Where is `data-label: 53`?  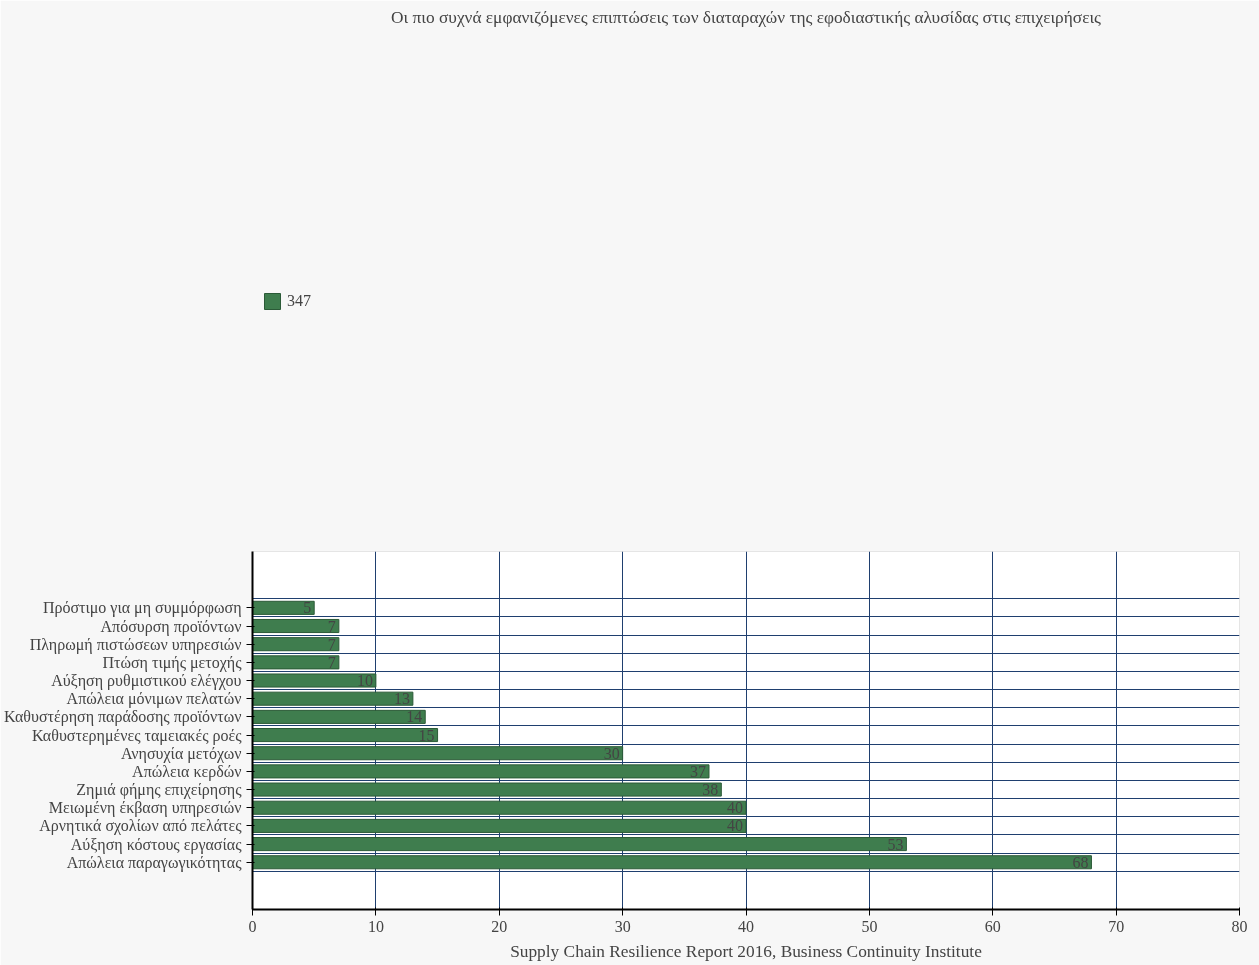
data-label: 53 is located at coordinates (895, 844).